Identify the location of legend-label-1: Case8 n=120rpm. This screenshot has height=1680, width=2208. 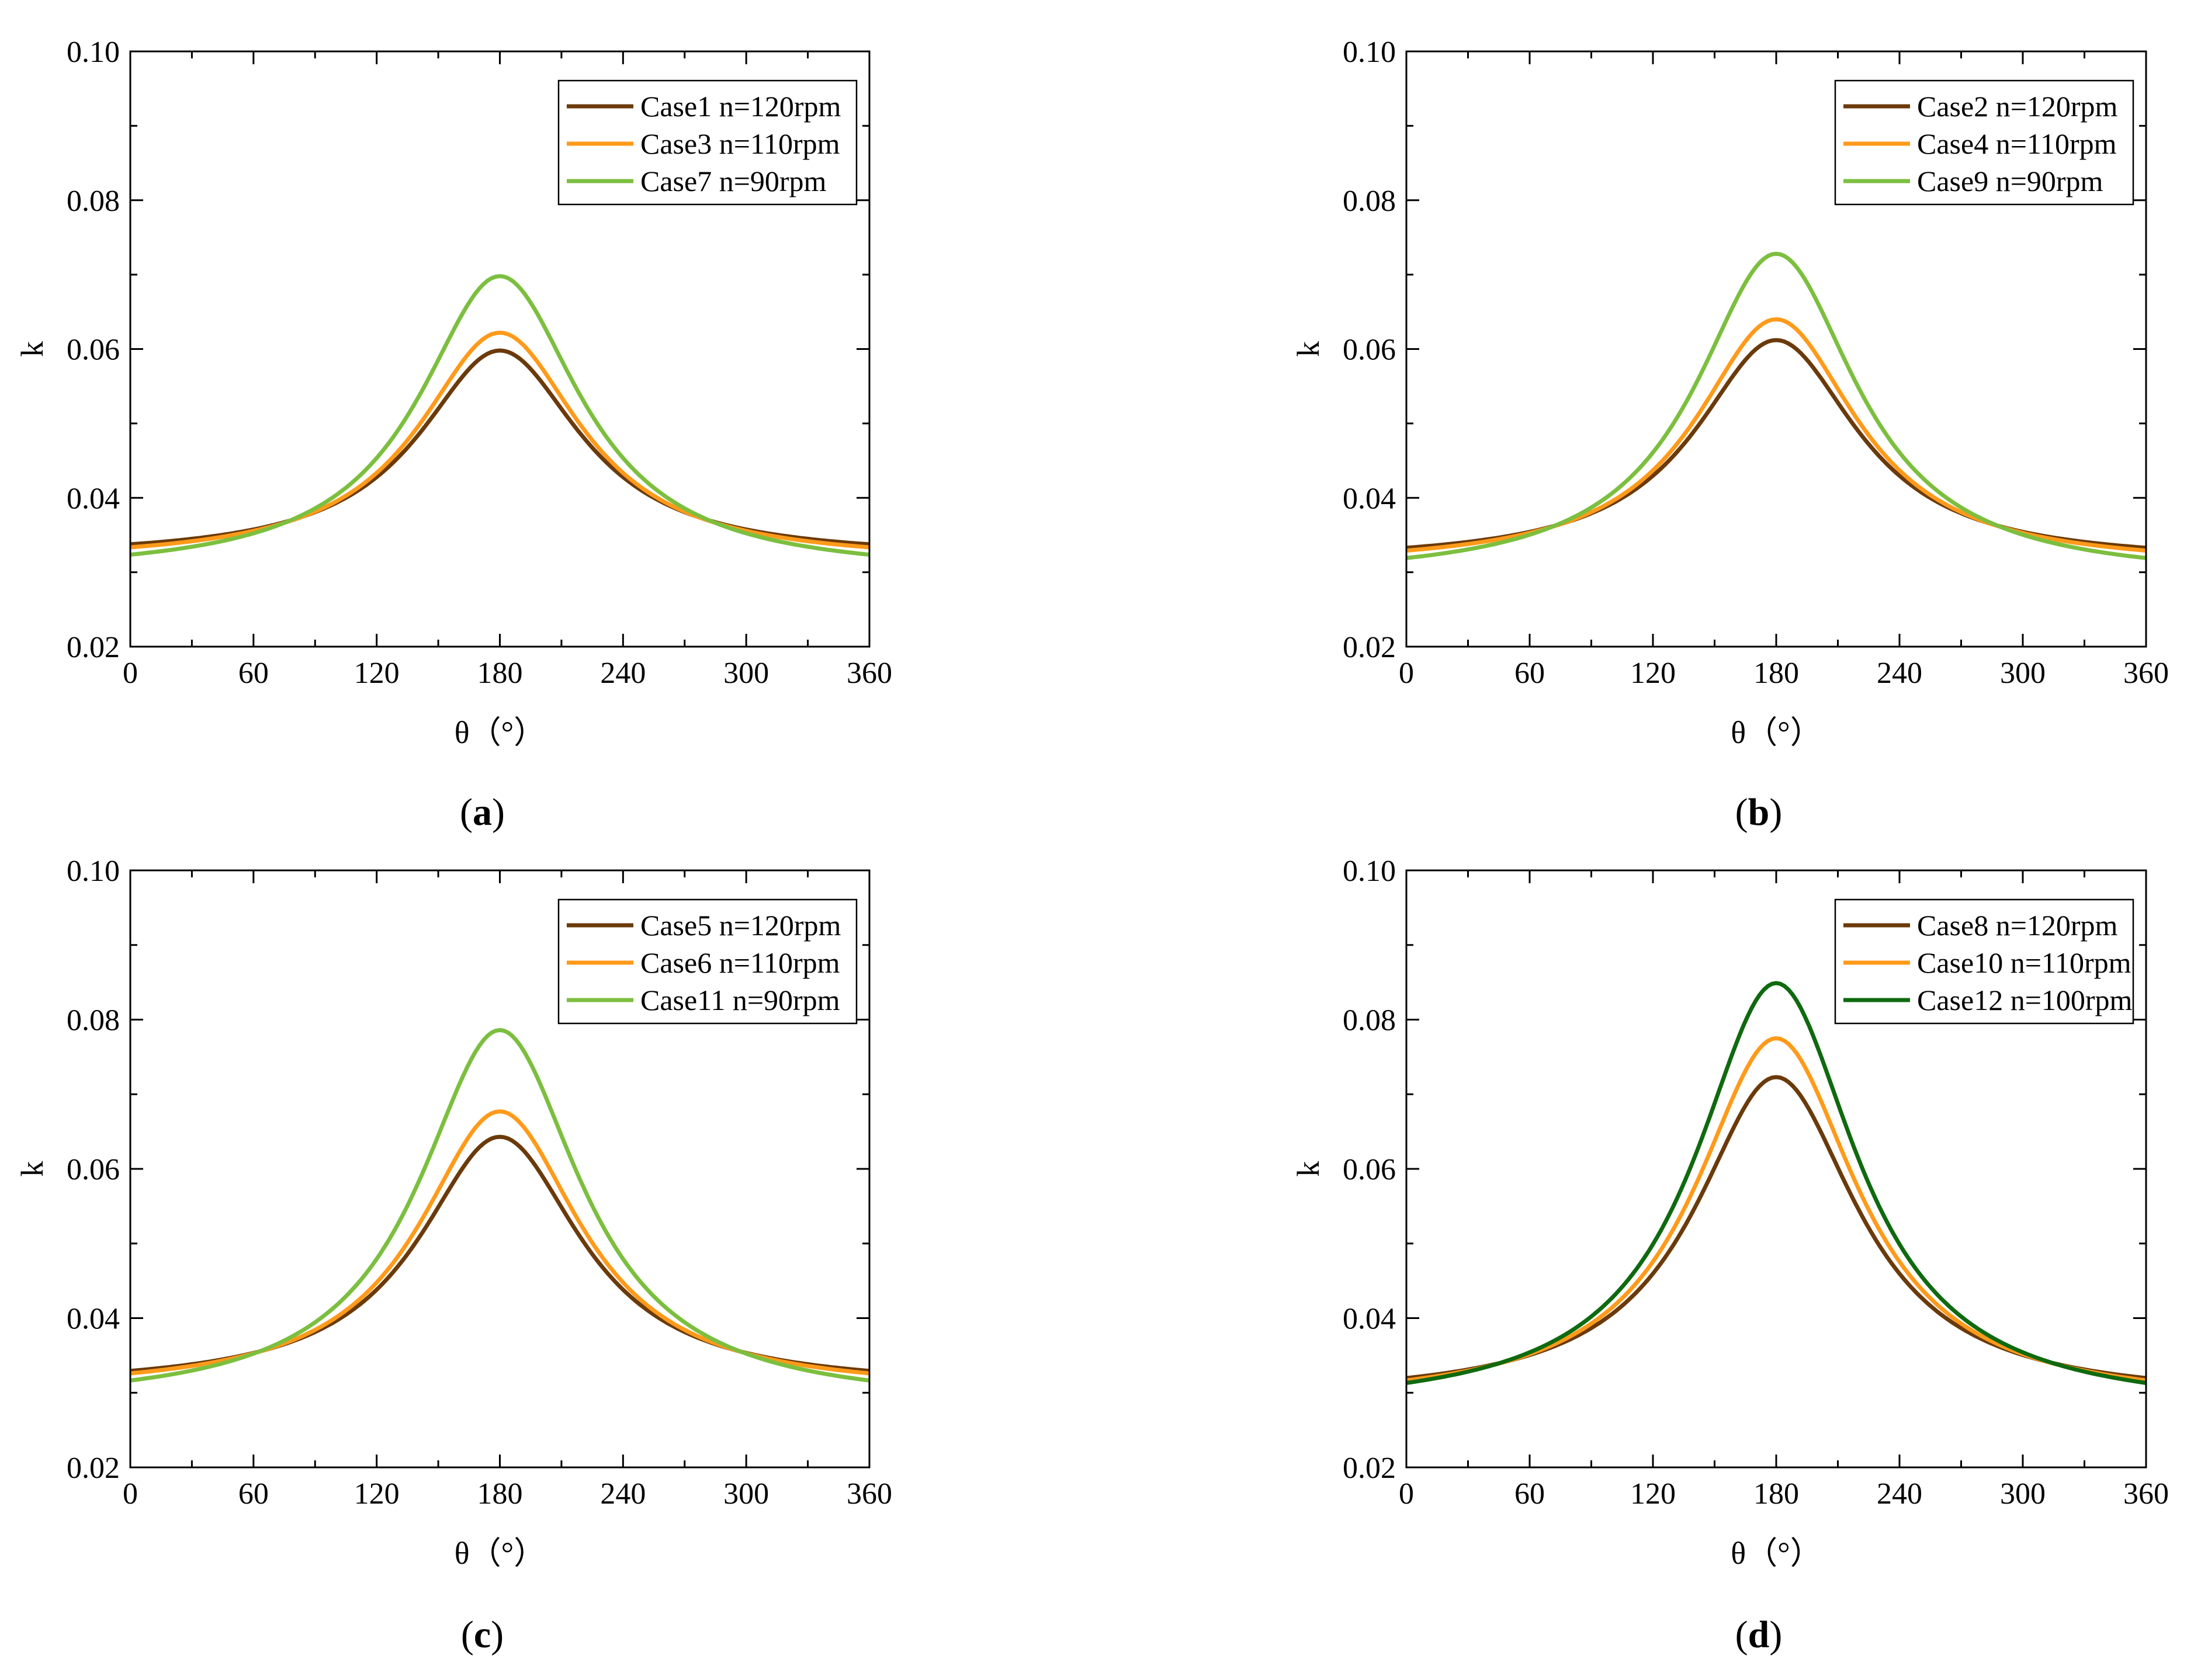
(2017, 925).